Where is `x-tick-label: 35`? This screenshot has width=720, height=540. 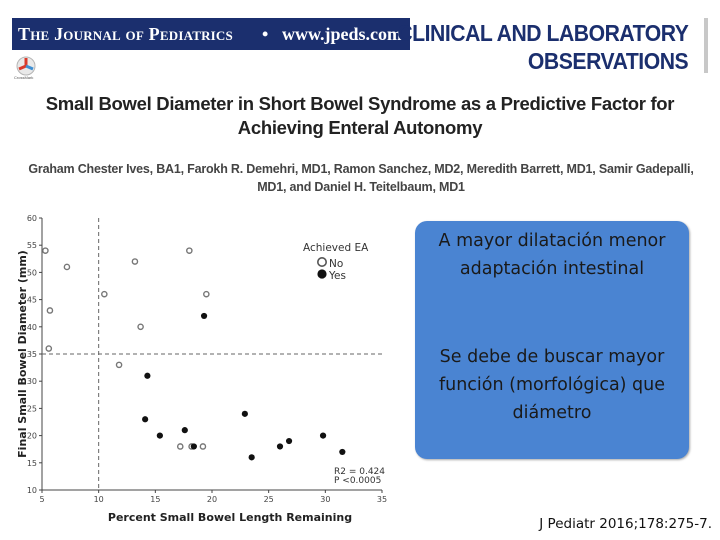
x-tick-label: 35 is located at coordinates (382, 499).